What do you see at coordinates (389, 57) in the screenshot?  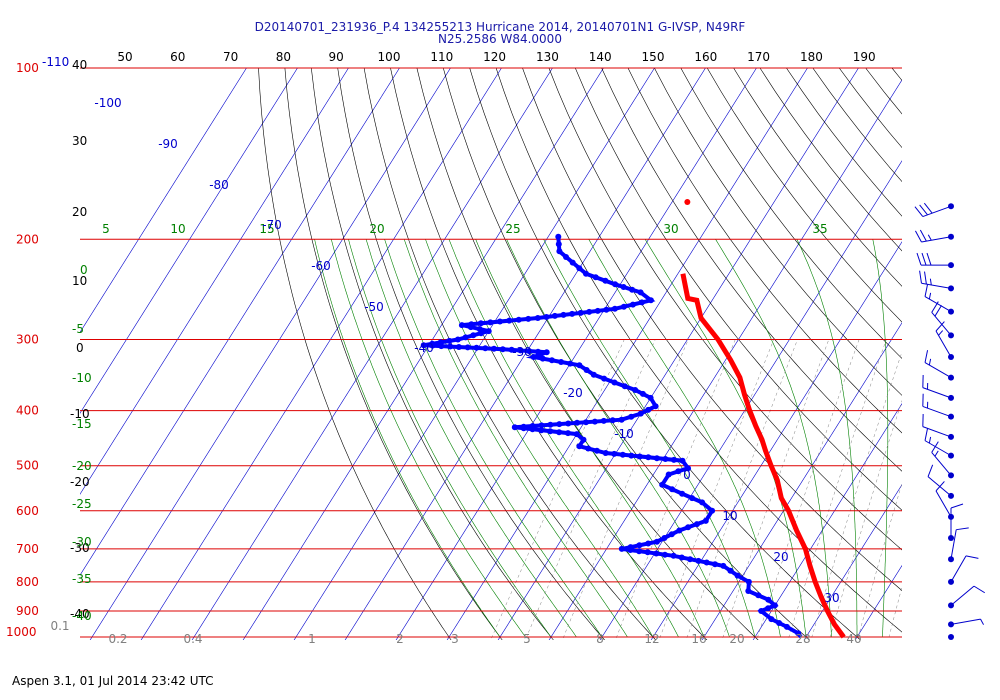 I see `top-tick-label: 100` at bounding box center [389, 57].